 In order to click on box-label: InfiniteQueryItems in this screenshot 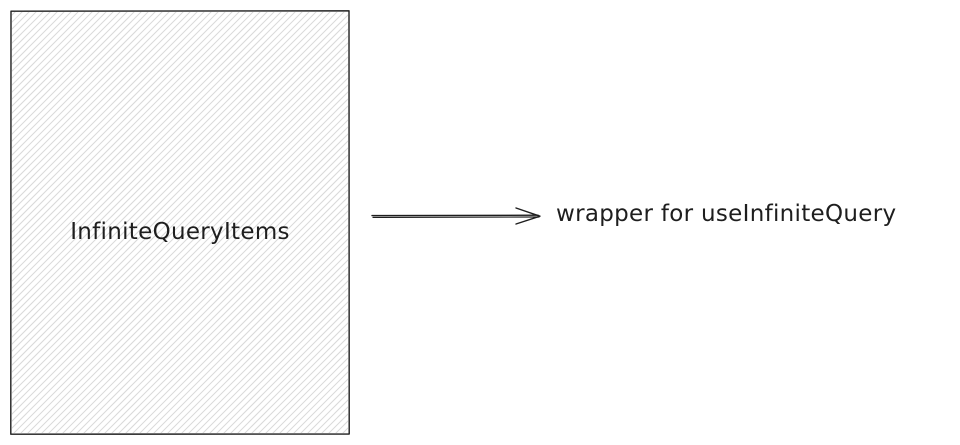, I will do `click(180, 232)`.